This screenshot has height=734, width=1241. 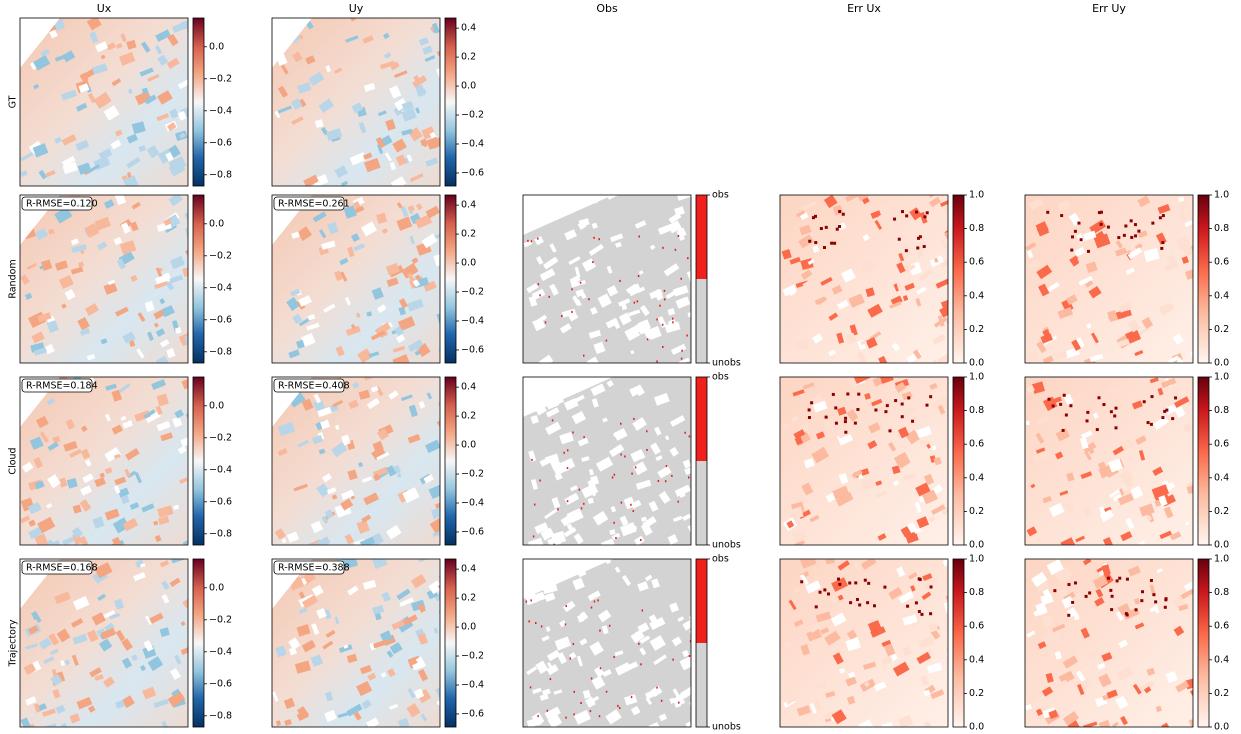 What do you see at coordinates (450, 102) in the screenshot?
I see `colorbar` at bounding box center [450, 102].